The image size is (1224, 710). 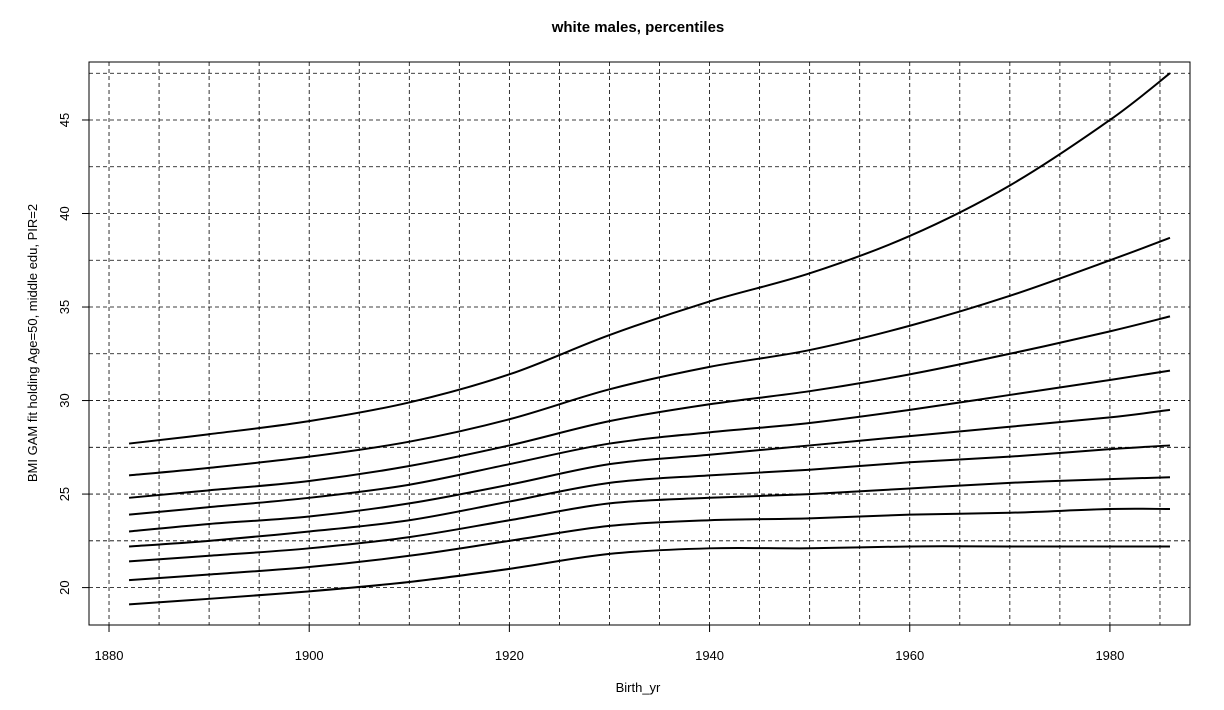 What do you see at coordinates (64, 213) in the screenshot?
I see `y-tick-label: 40` at bounding box center [64, 213].